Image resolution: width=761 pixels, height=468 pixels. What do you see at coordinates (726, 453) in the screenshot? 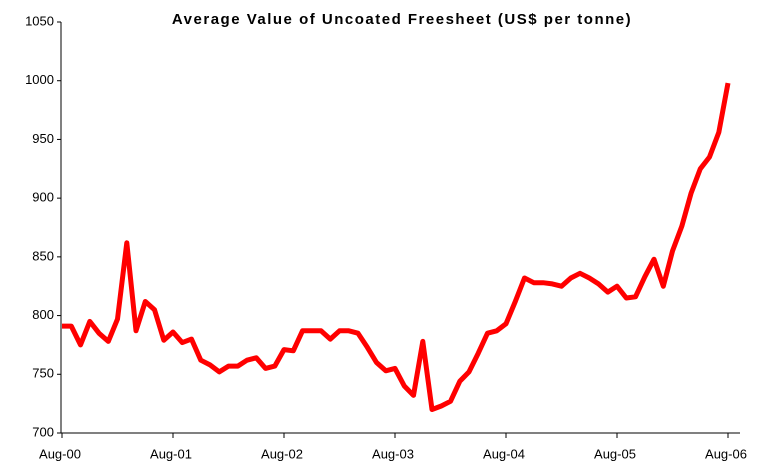
I see `x-tick-label: Aug-06` at bounding box center [726, 453].